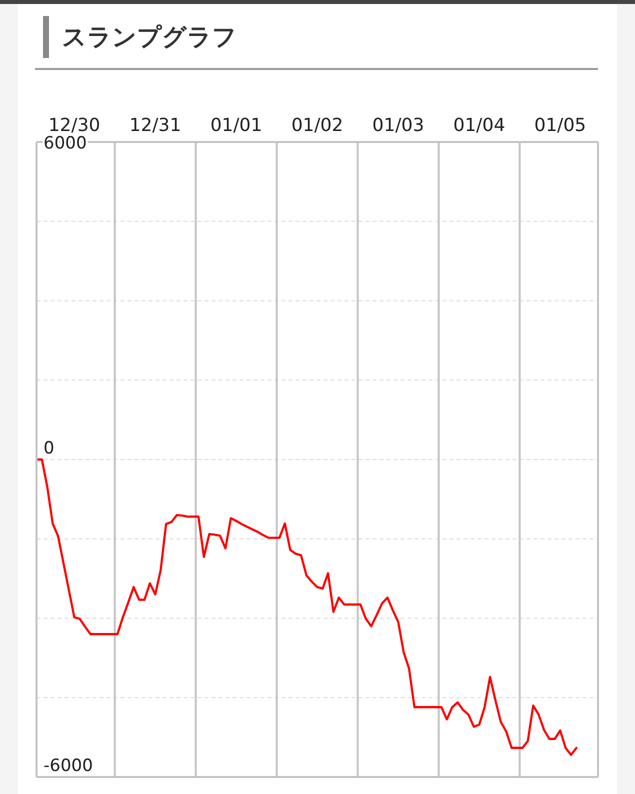 The image size is (635, 794). What do you see at coordinates (140, 37) in the screenshot?
I see `chart-title: スランプグラフ` at bounding box center [140, 37].